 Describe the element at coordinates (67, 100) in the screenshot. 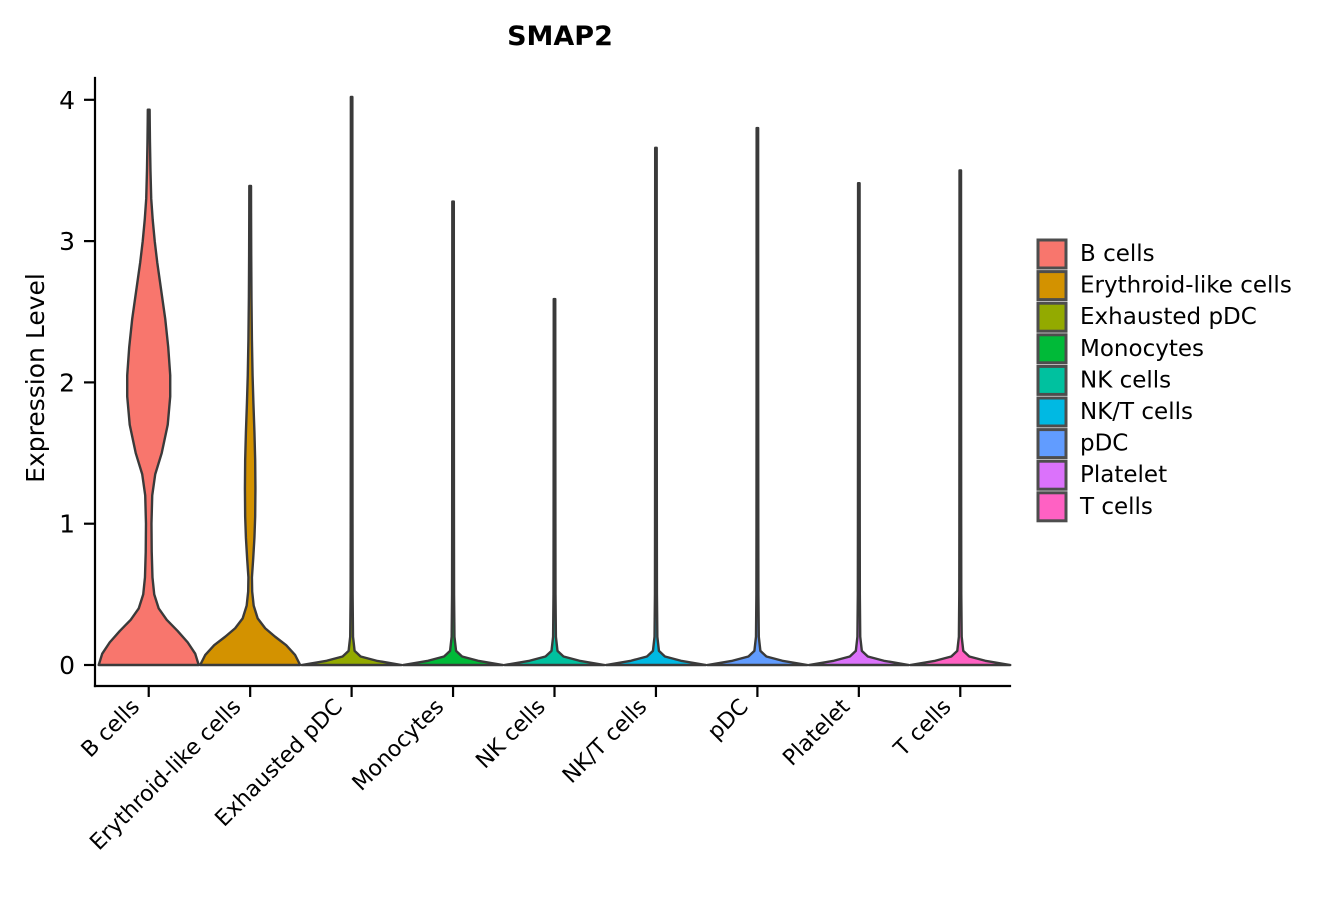

I see `y-tick-label: 4` at that location.